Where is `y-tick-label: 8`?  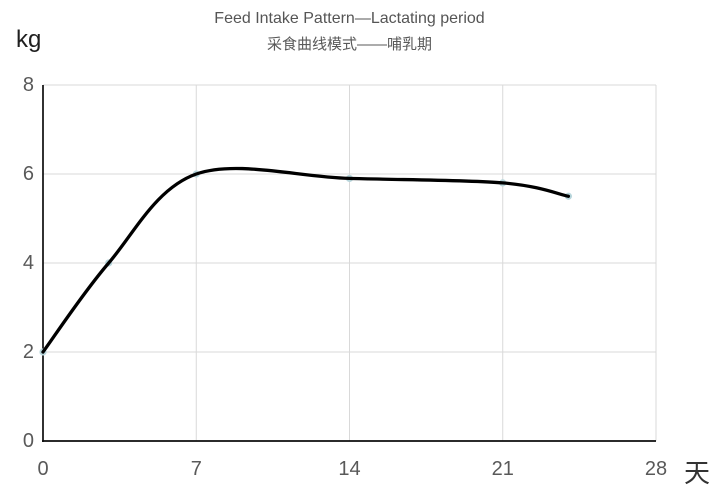 y-tick-label: 8 is located at coordinates (28, 85).